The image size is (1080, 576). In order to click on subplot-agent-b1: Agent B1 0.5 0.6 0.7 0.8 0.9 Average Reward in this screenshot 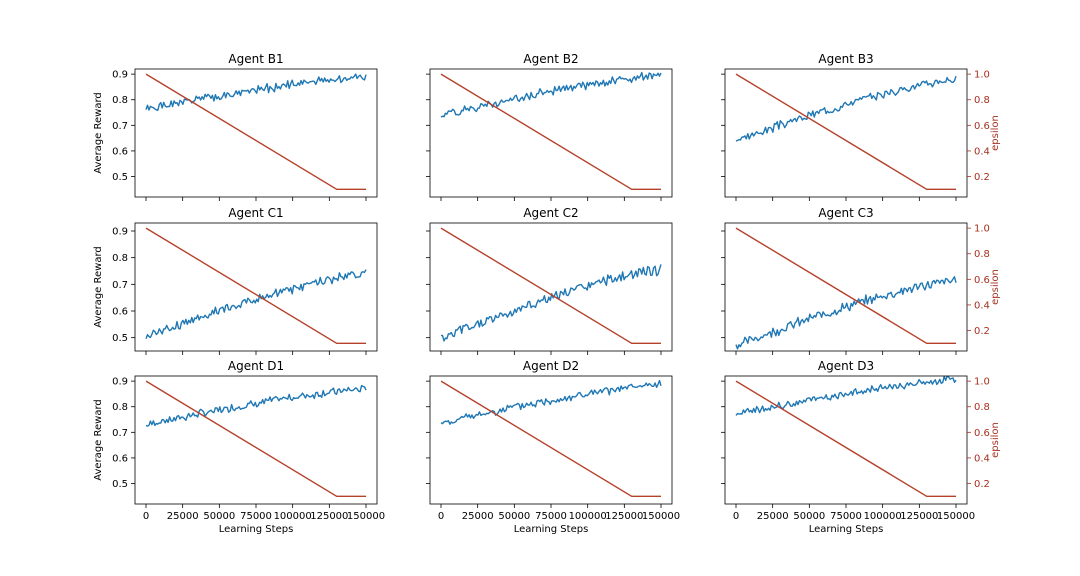, I will do `click(235, 126)`.